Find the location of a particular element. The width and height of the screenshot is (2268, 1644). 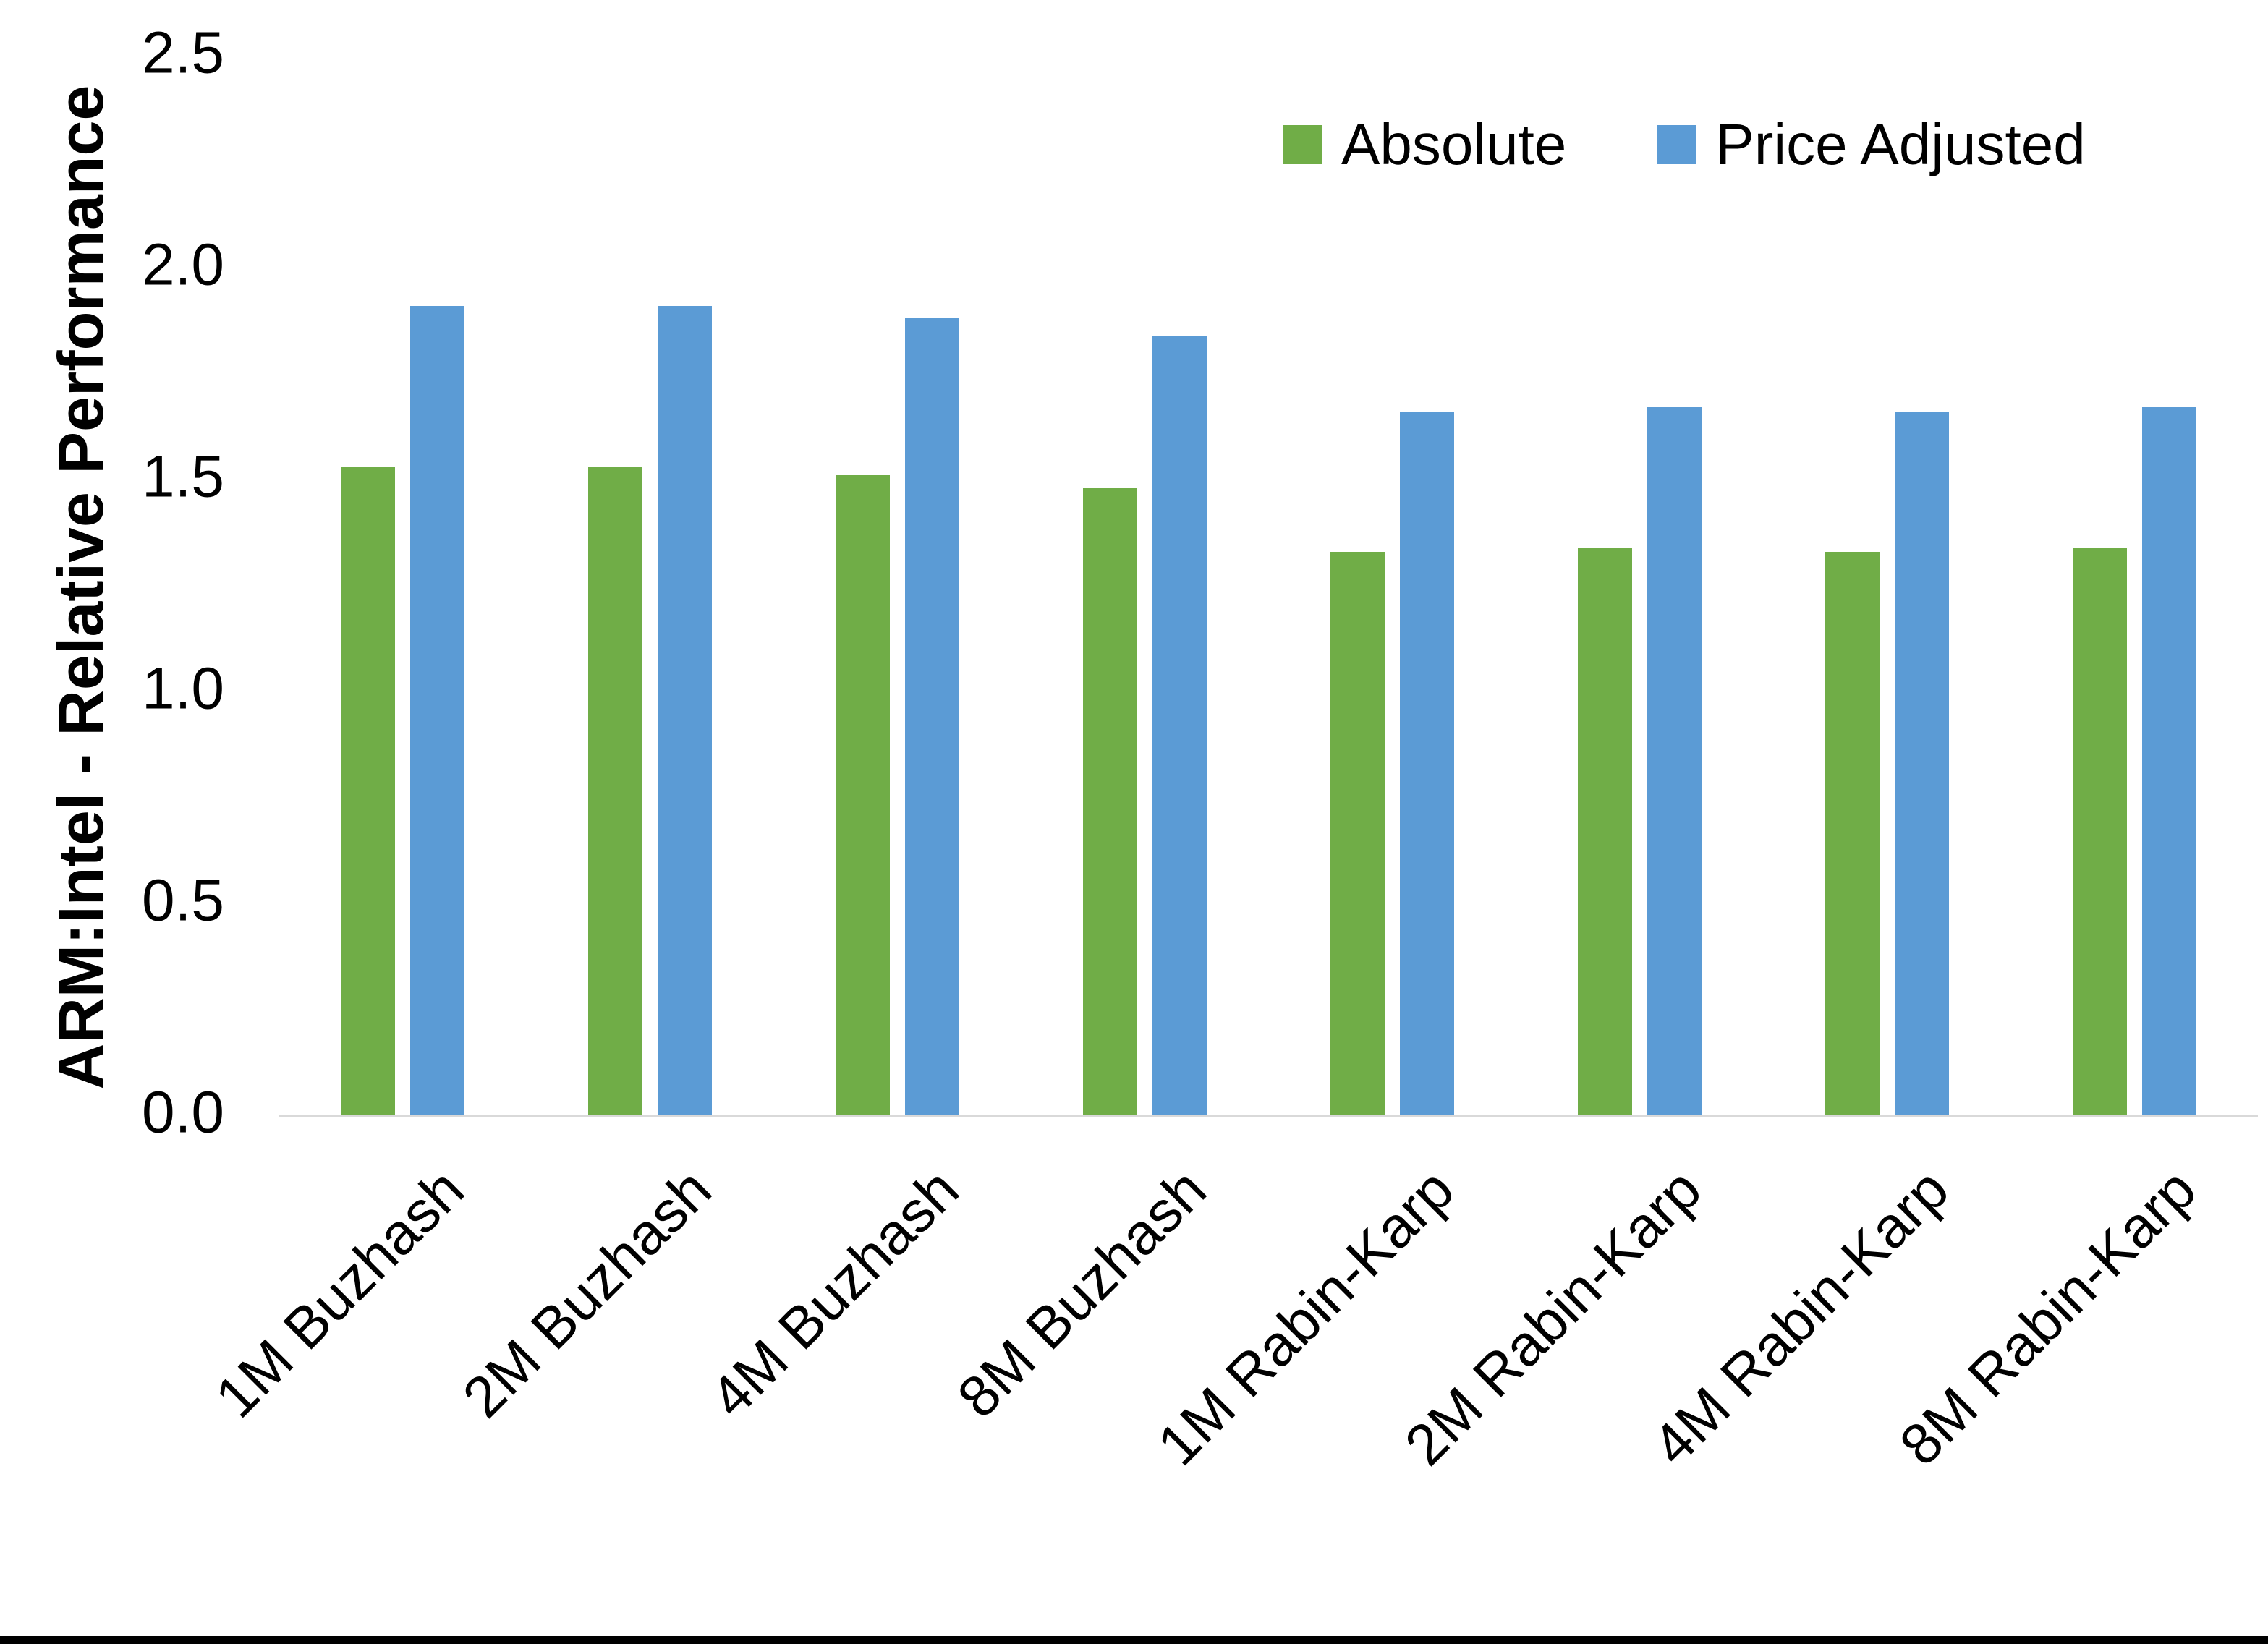

legend-swatch-price-adjusted-icon is located at coordinates (1677, 144).